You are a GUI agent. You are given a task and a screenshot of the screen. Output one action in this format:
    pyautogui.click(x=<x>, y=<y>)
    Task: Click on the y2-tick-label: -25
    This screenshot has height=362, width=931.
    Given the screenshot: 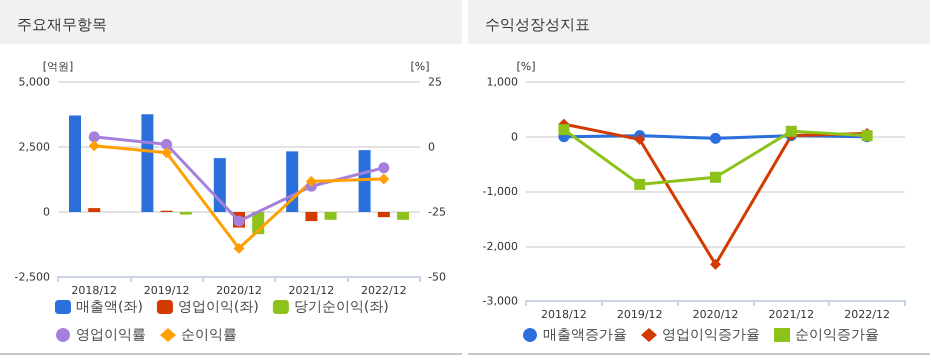 What is the action you would take?
    pyautogui.click(x=437, y=212)
    